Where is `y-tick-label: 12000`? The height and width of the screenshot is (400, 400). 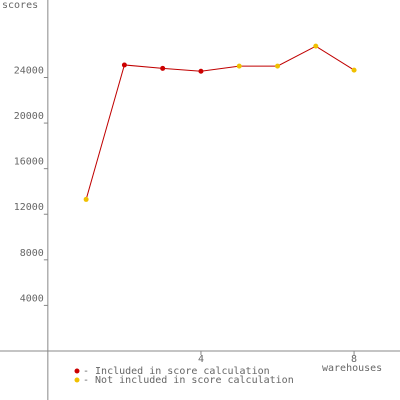
y-tick-label: 12000 is located at coordinates (29, 207).